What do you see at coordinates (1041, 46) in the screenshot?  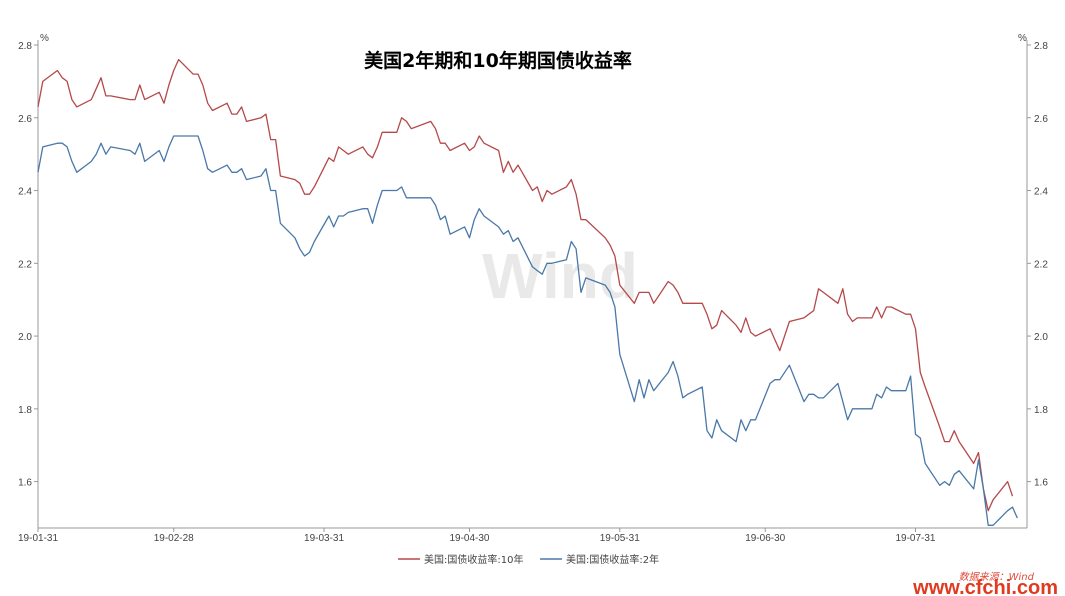 I see `y-tick-label-right: 2.8` at bounding box center [1041, 46].